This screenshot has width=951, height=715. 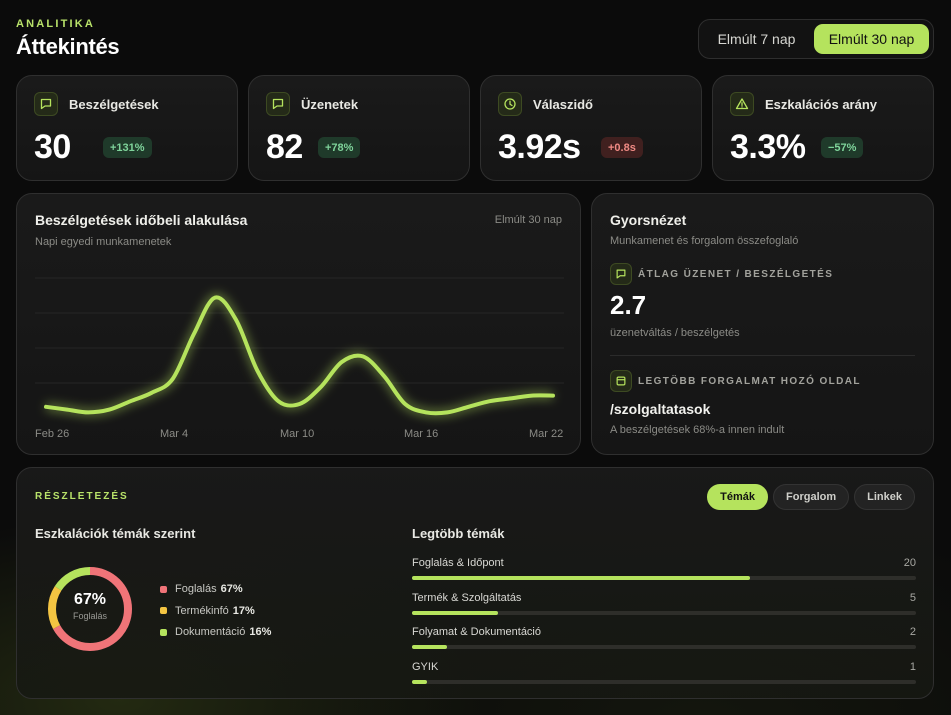 What do you see at coordinates (821, 104) in the screenshot?
I see `stat-label: Eszkalációs arány` at bounding box center [821, 104].